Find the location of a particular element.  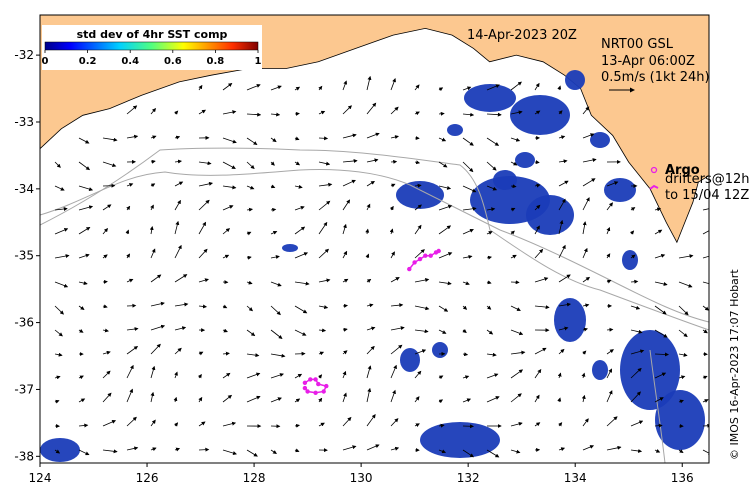

date-label: 14-Apr-2023 20Z is located at coordinates (522, 35).